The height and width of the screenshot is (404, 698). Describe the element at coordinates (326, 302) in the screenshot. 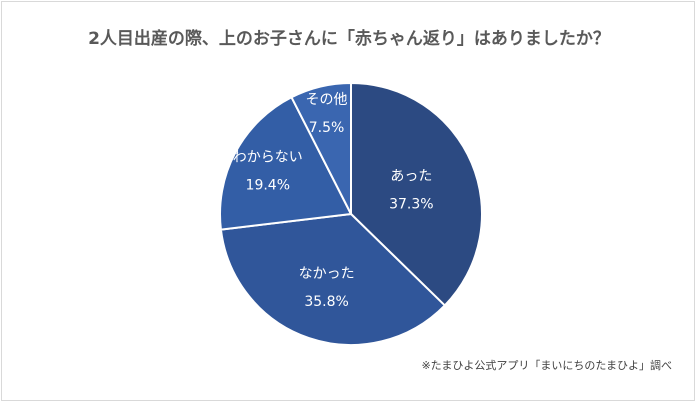

I see `slice-value-label: 35.8%` at that location.